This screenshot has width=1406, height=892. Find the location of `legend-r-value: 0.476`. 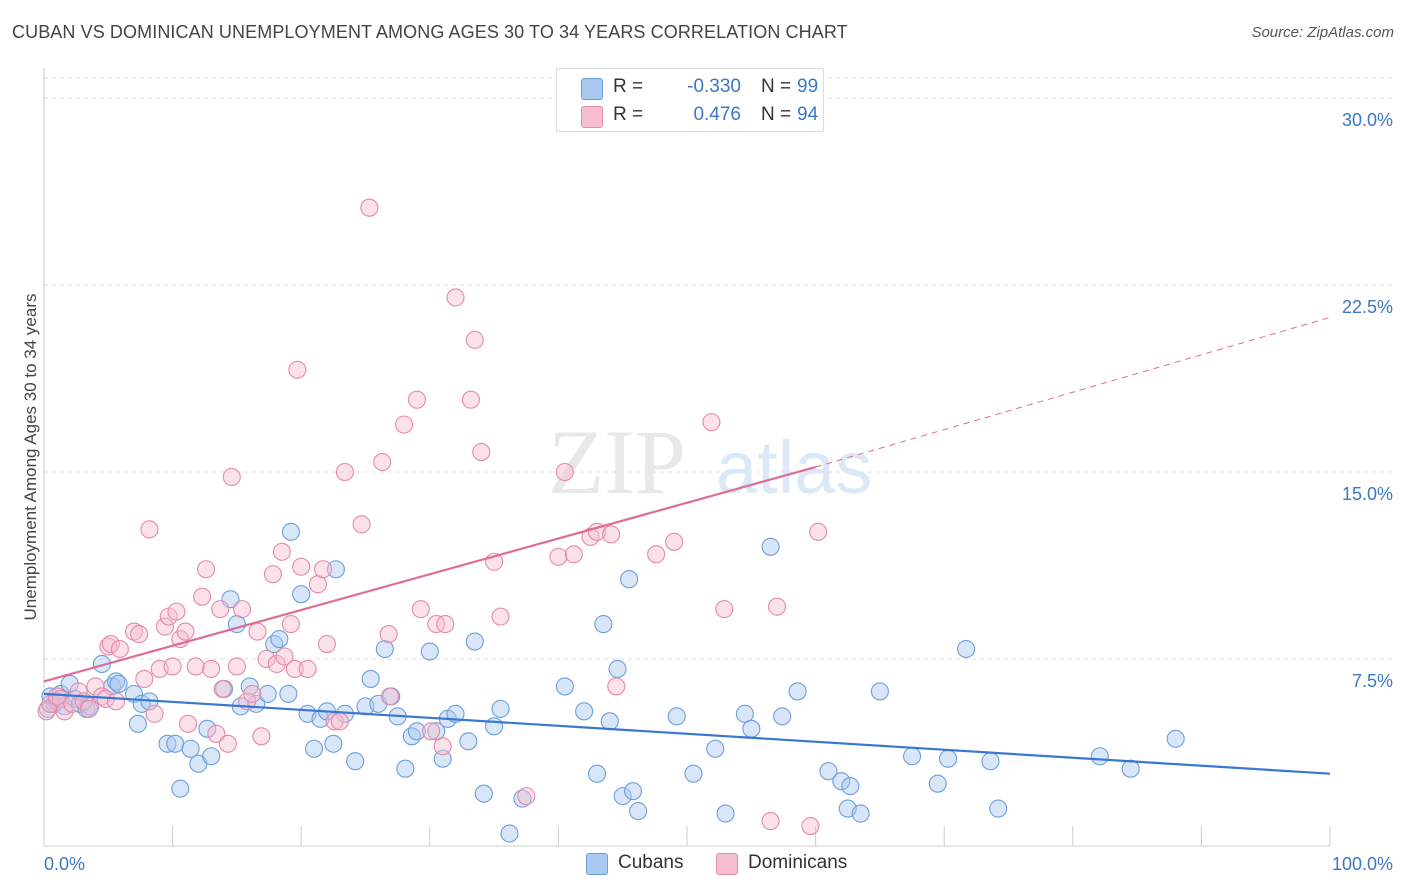

legend-r-value: 0.476 is located at coordinates (717, 114).